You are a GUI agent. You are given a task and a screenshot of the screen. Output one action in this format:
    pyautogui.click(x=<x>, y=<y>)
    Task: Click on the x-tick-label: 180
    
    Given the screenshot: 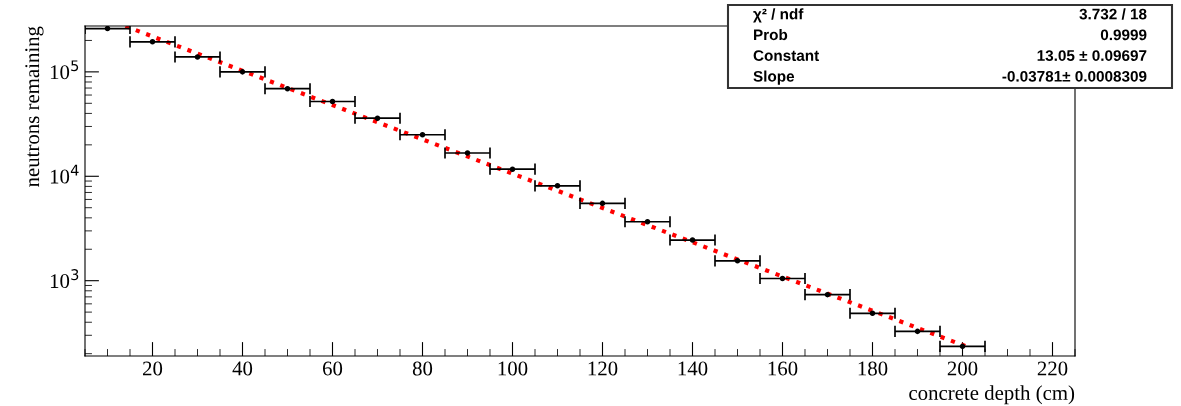 What is the action you would take?
    pyautogui.click(x=873, y=368)
    